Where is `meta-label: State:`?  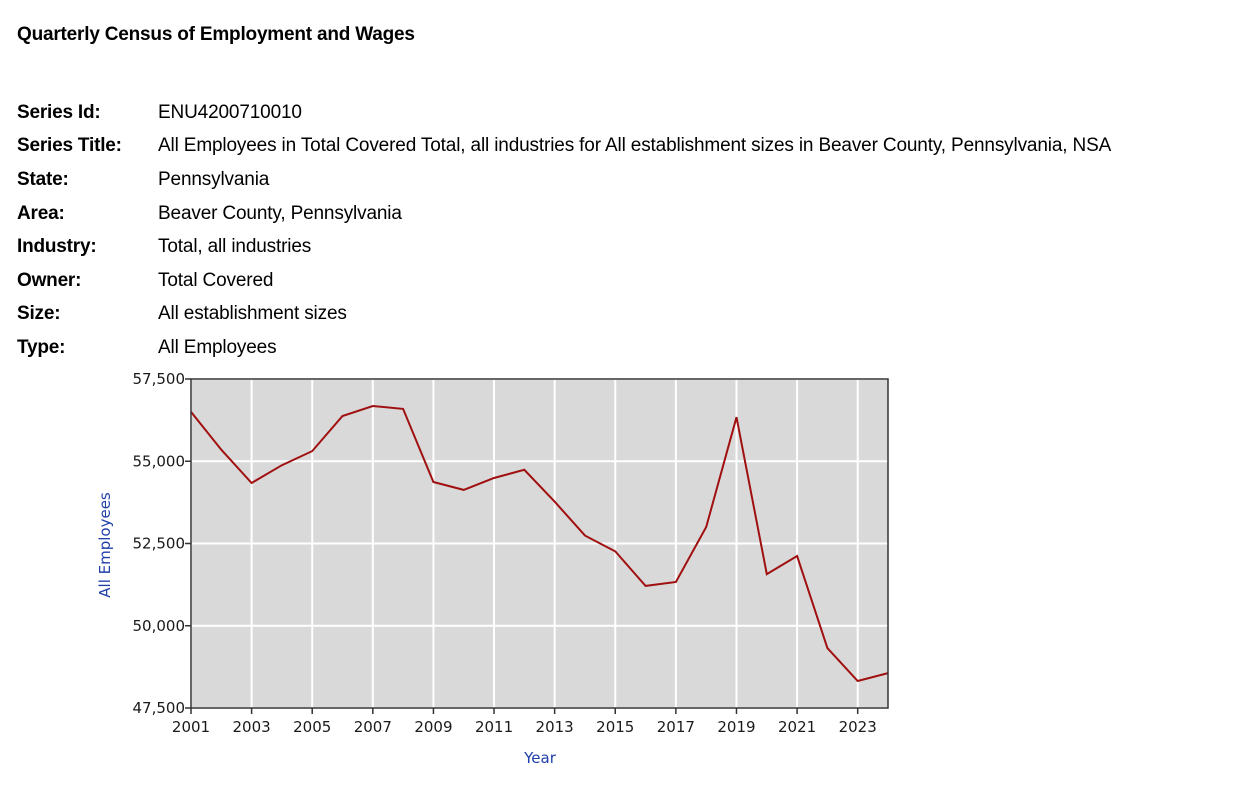 meta-label: State: is located at coordinates (43, 179).